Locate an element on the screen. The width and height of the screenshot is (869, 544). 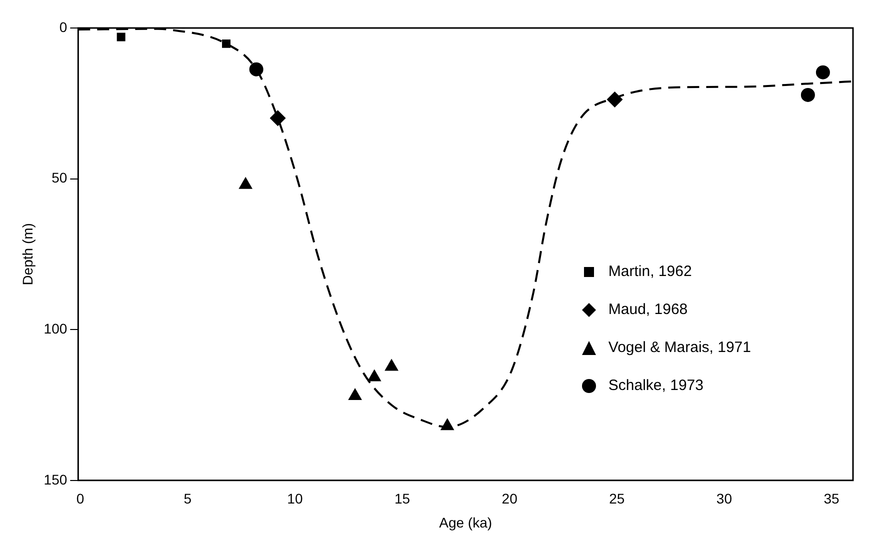
x-tick-label: 15 is located at coordinates (402, 498).